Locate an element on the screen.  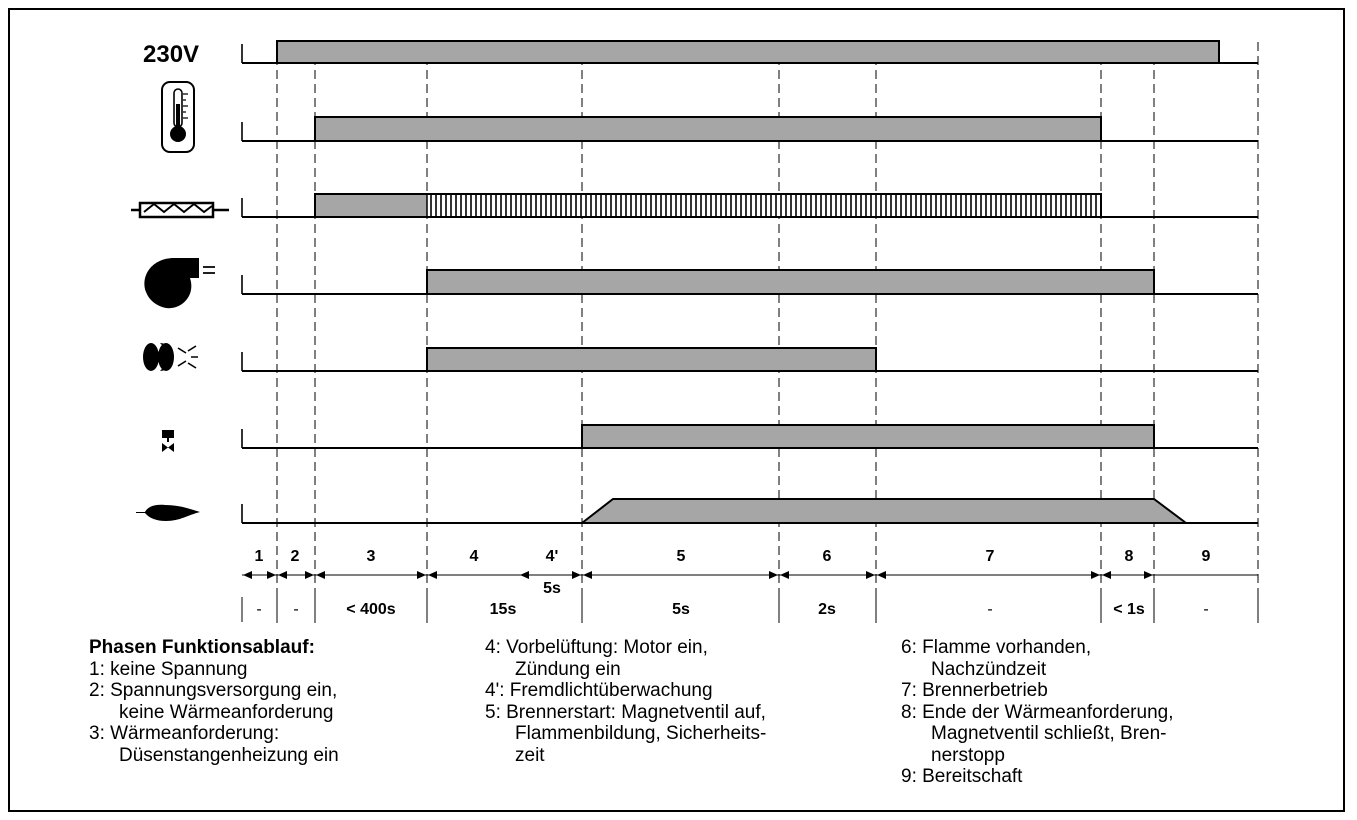
ignition-signal is located at coordinates (651, 359).